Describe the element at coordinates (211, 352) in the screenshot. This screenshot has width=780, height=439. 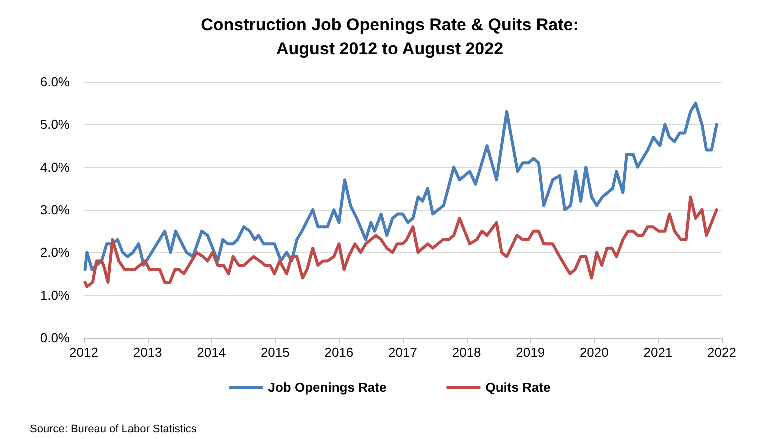
I see `x-tick-label: 2014` at that location.